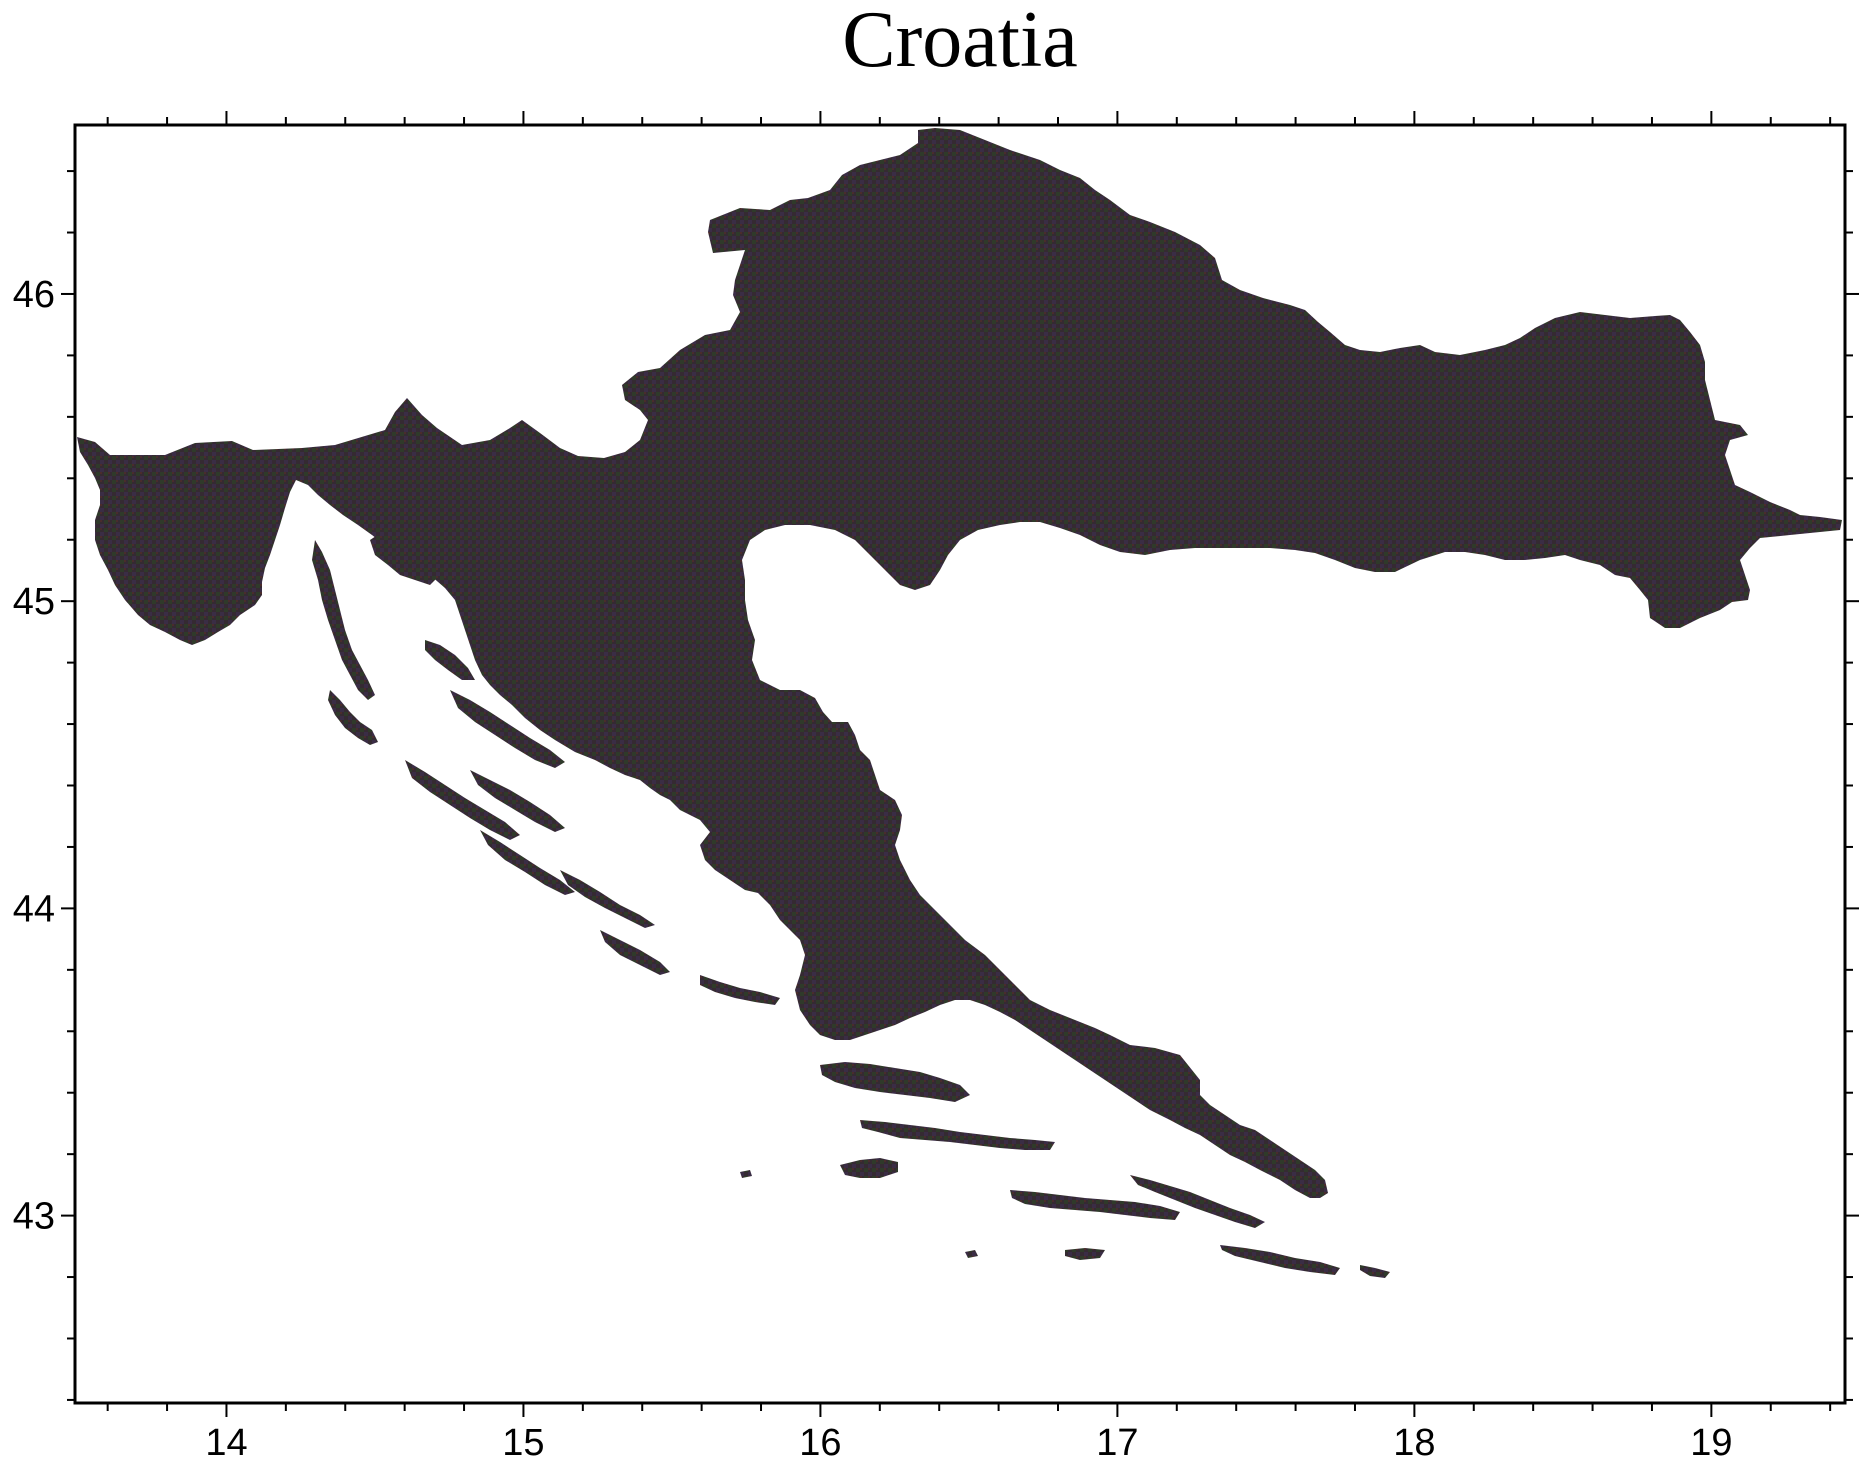  I want to click on island-pag, so click(507, 729).